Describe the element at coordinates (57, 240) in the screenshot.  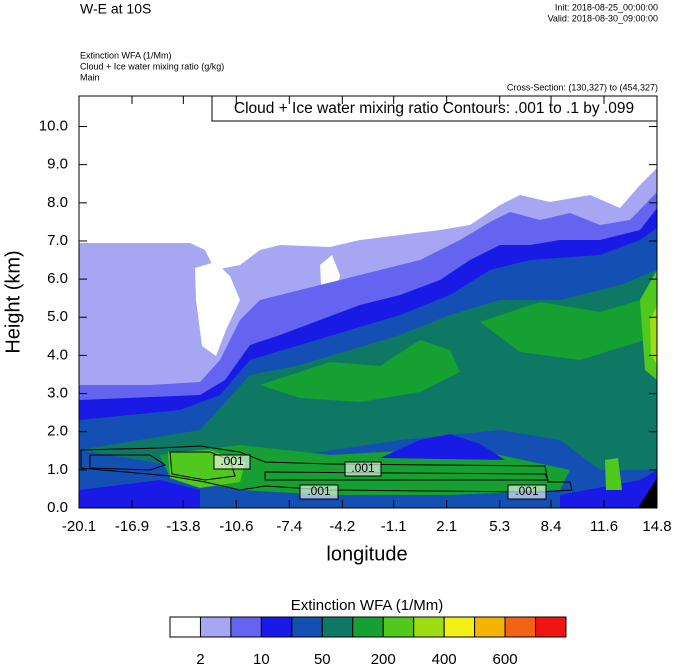
I see `y-tick-label: 7.0` at that location.